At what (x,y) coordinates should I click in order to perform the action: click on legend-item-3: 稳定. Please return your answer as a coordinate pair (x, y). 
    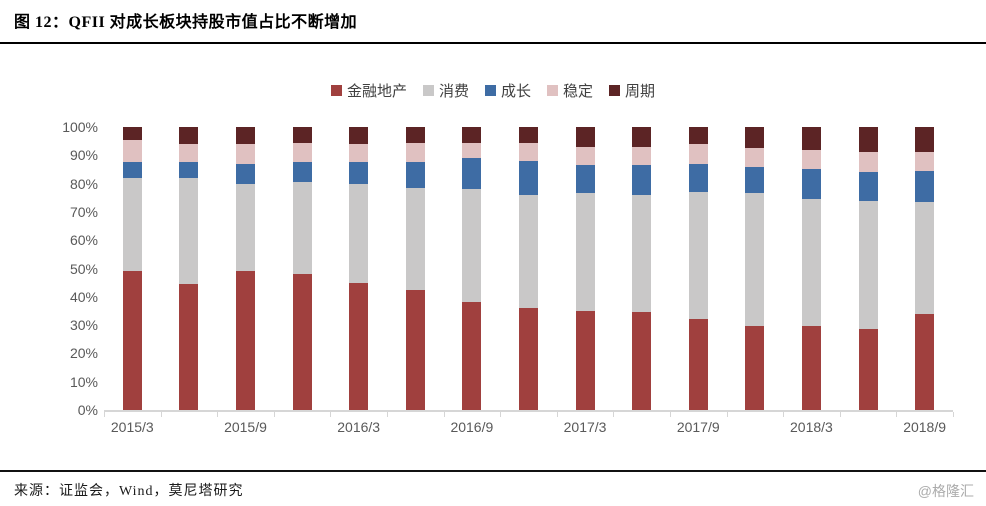
    Looking at the image, I should click on (570, 90).